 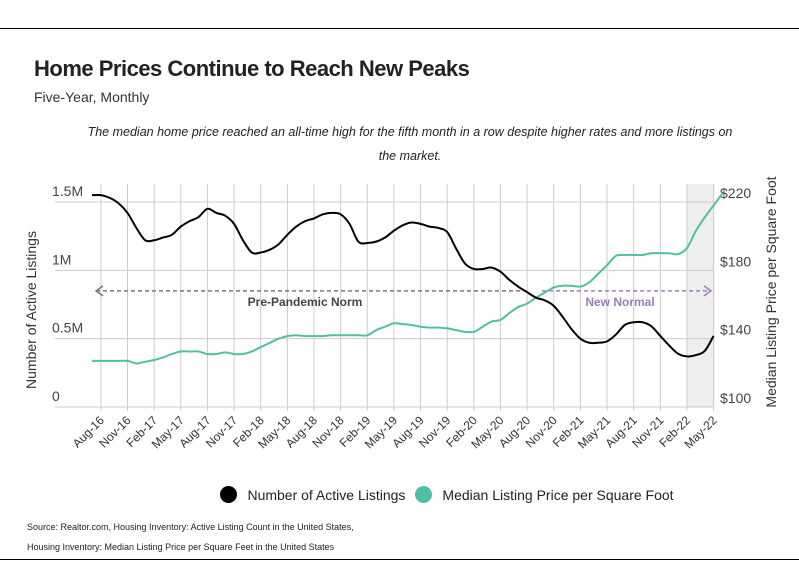 I want to click on right-tick-label: $140, so click(x=735, y=330).